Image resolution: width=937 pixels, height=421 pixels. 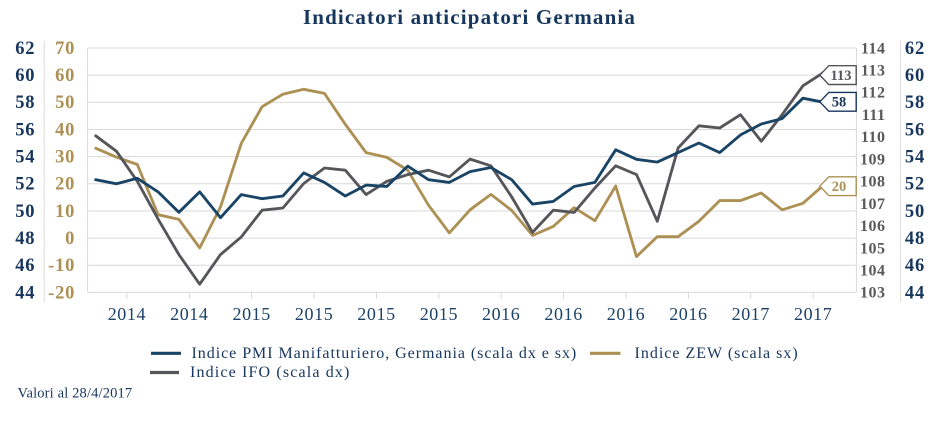 I want to click on svg-text: 70, so click(x=65, y=49).